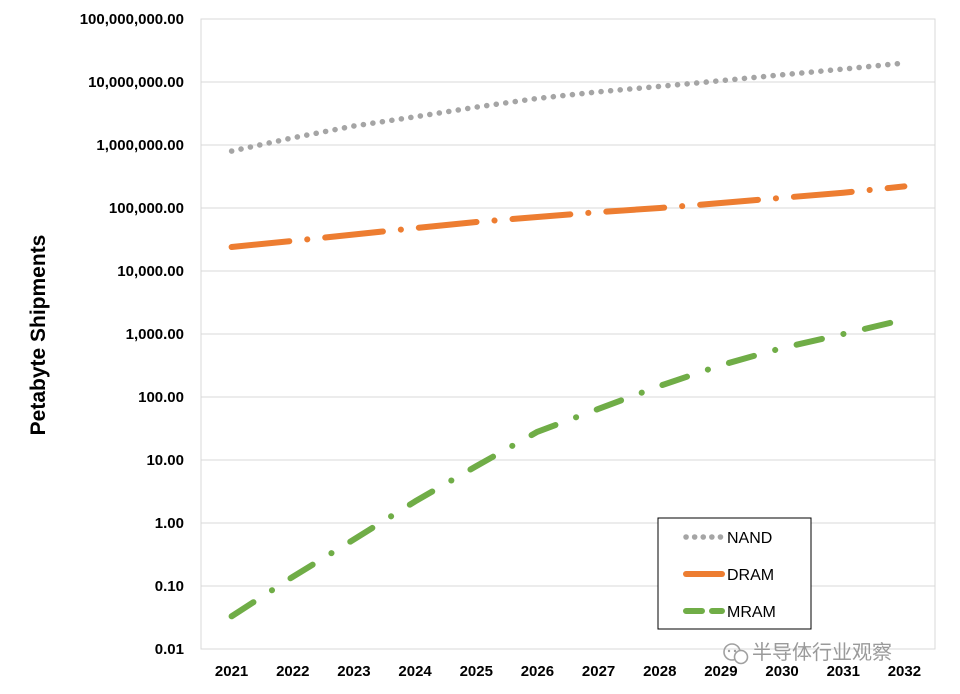 Image resolution: width=960 pixels, height=694 pixels. Describe the element at coordinates (161, 397) in the screenshot. I see `y-tick-label: 100.00` at that location.